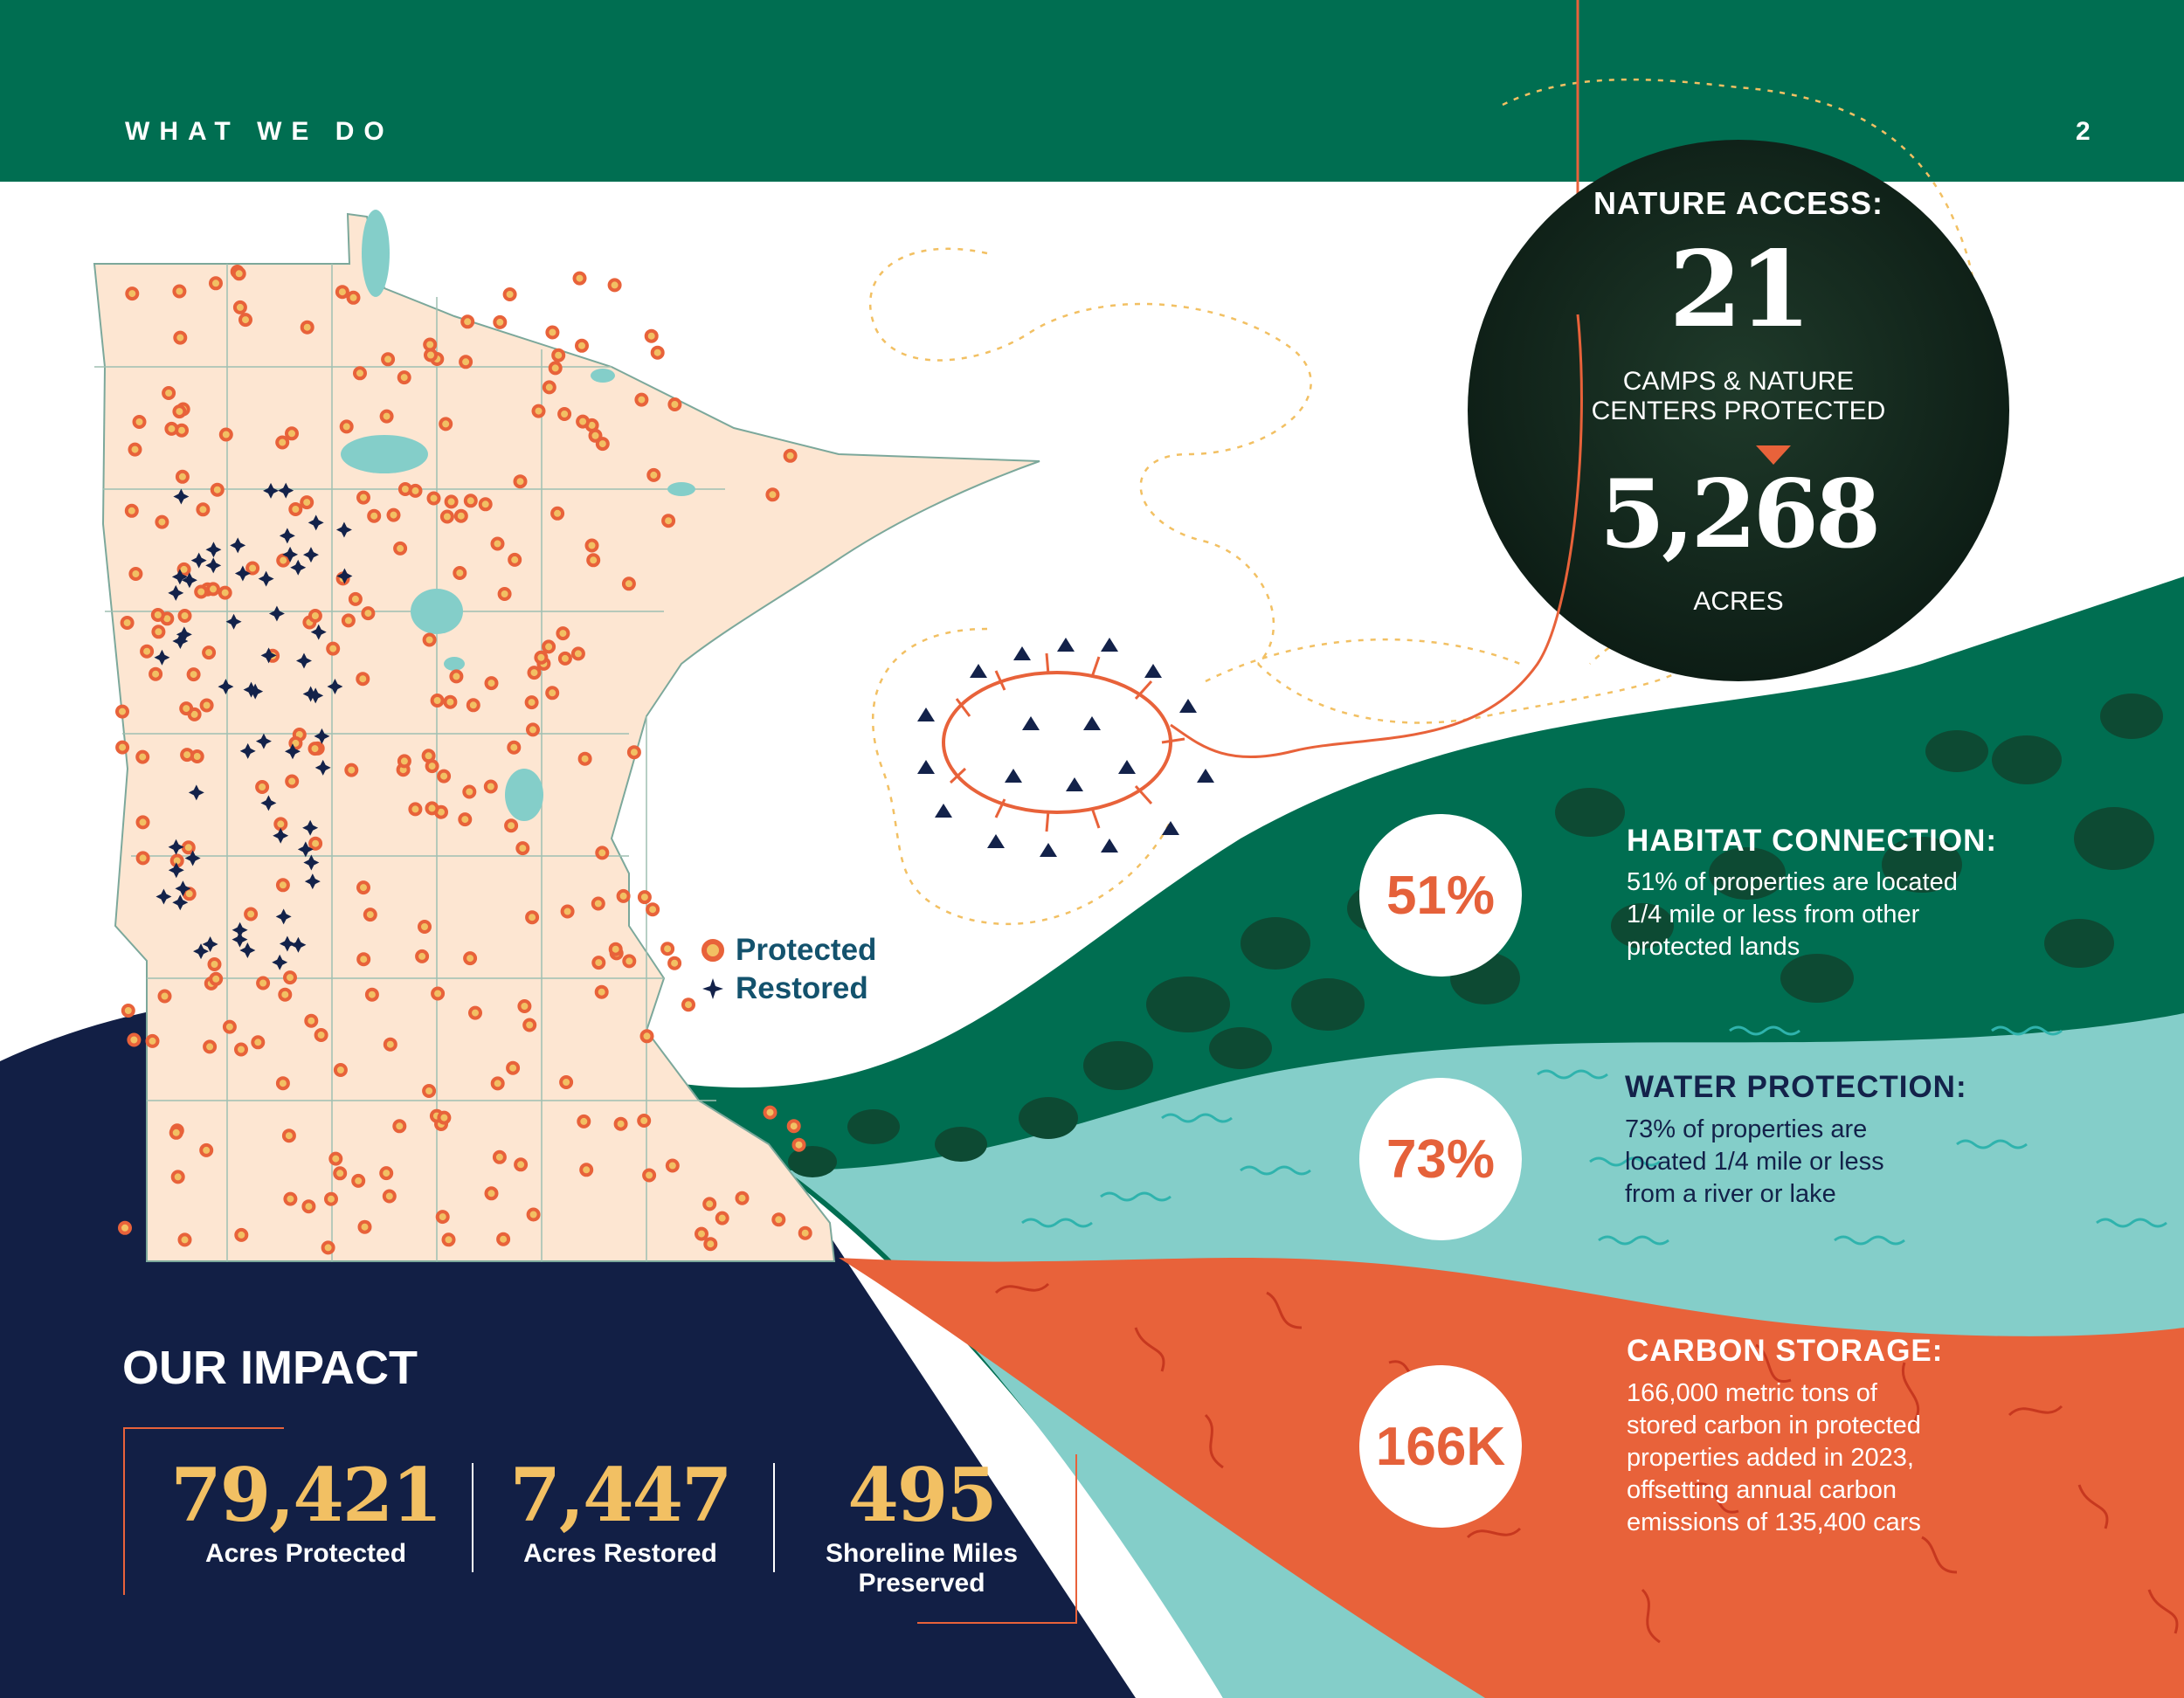 This screenshot has width=2184, height=1698. I want to click on impact-title: OUR IMPACT, so click(270, 1368).